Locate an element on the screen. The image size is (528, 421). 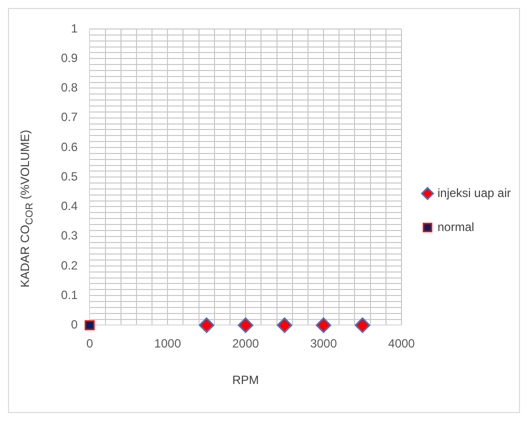
y-tick-label: 0.3 is located at coordinates (69, 235).